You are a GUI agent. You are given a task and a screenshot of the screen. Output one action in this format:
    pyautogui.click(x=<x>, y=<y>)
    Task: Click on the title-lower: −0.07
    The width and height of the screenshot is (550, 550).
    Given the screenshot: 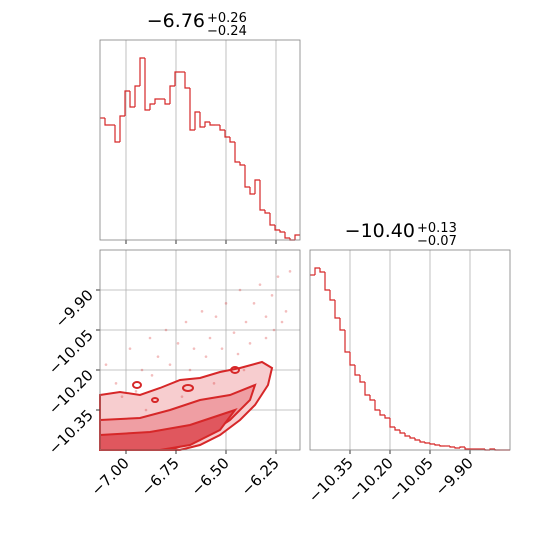 What is the action you would take?
    pyautogui.click(x=437, y=241)
    